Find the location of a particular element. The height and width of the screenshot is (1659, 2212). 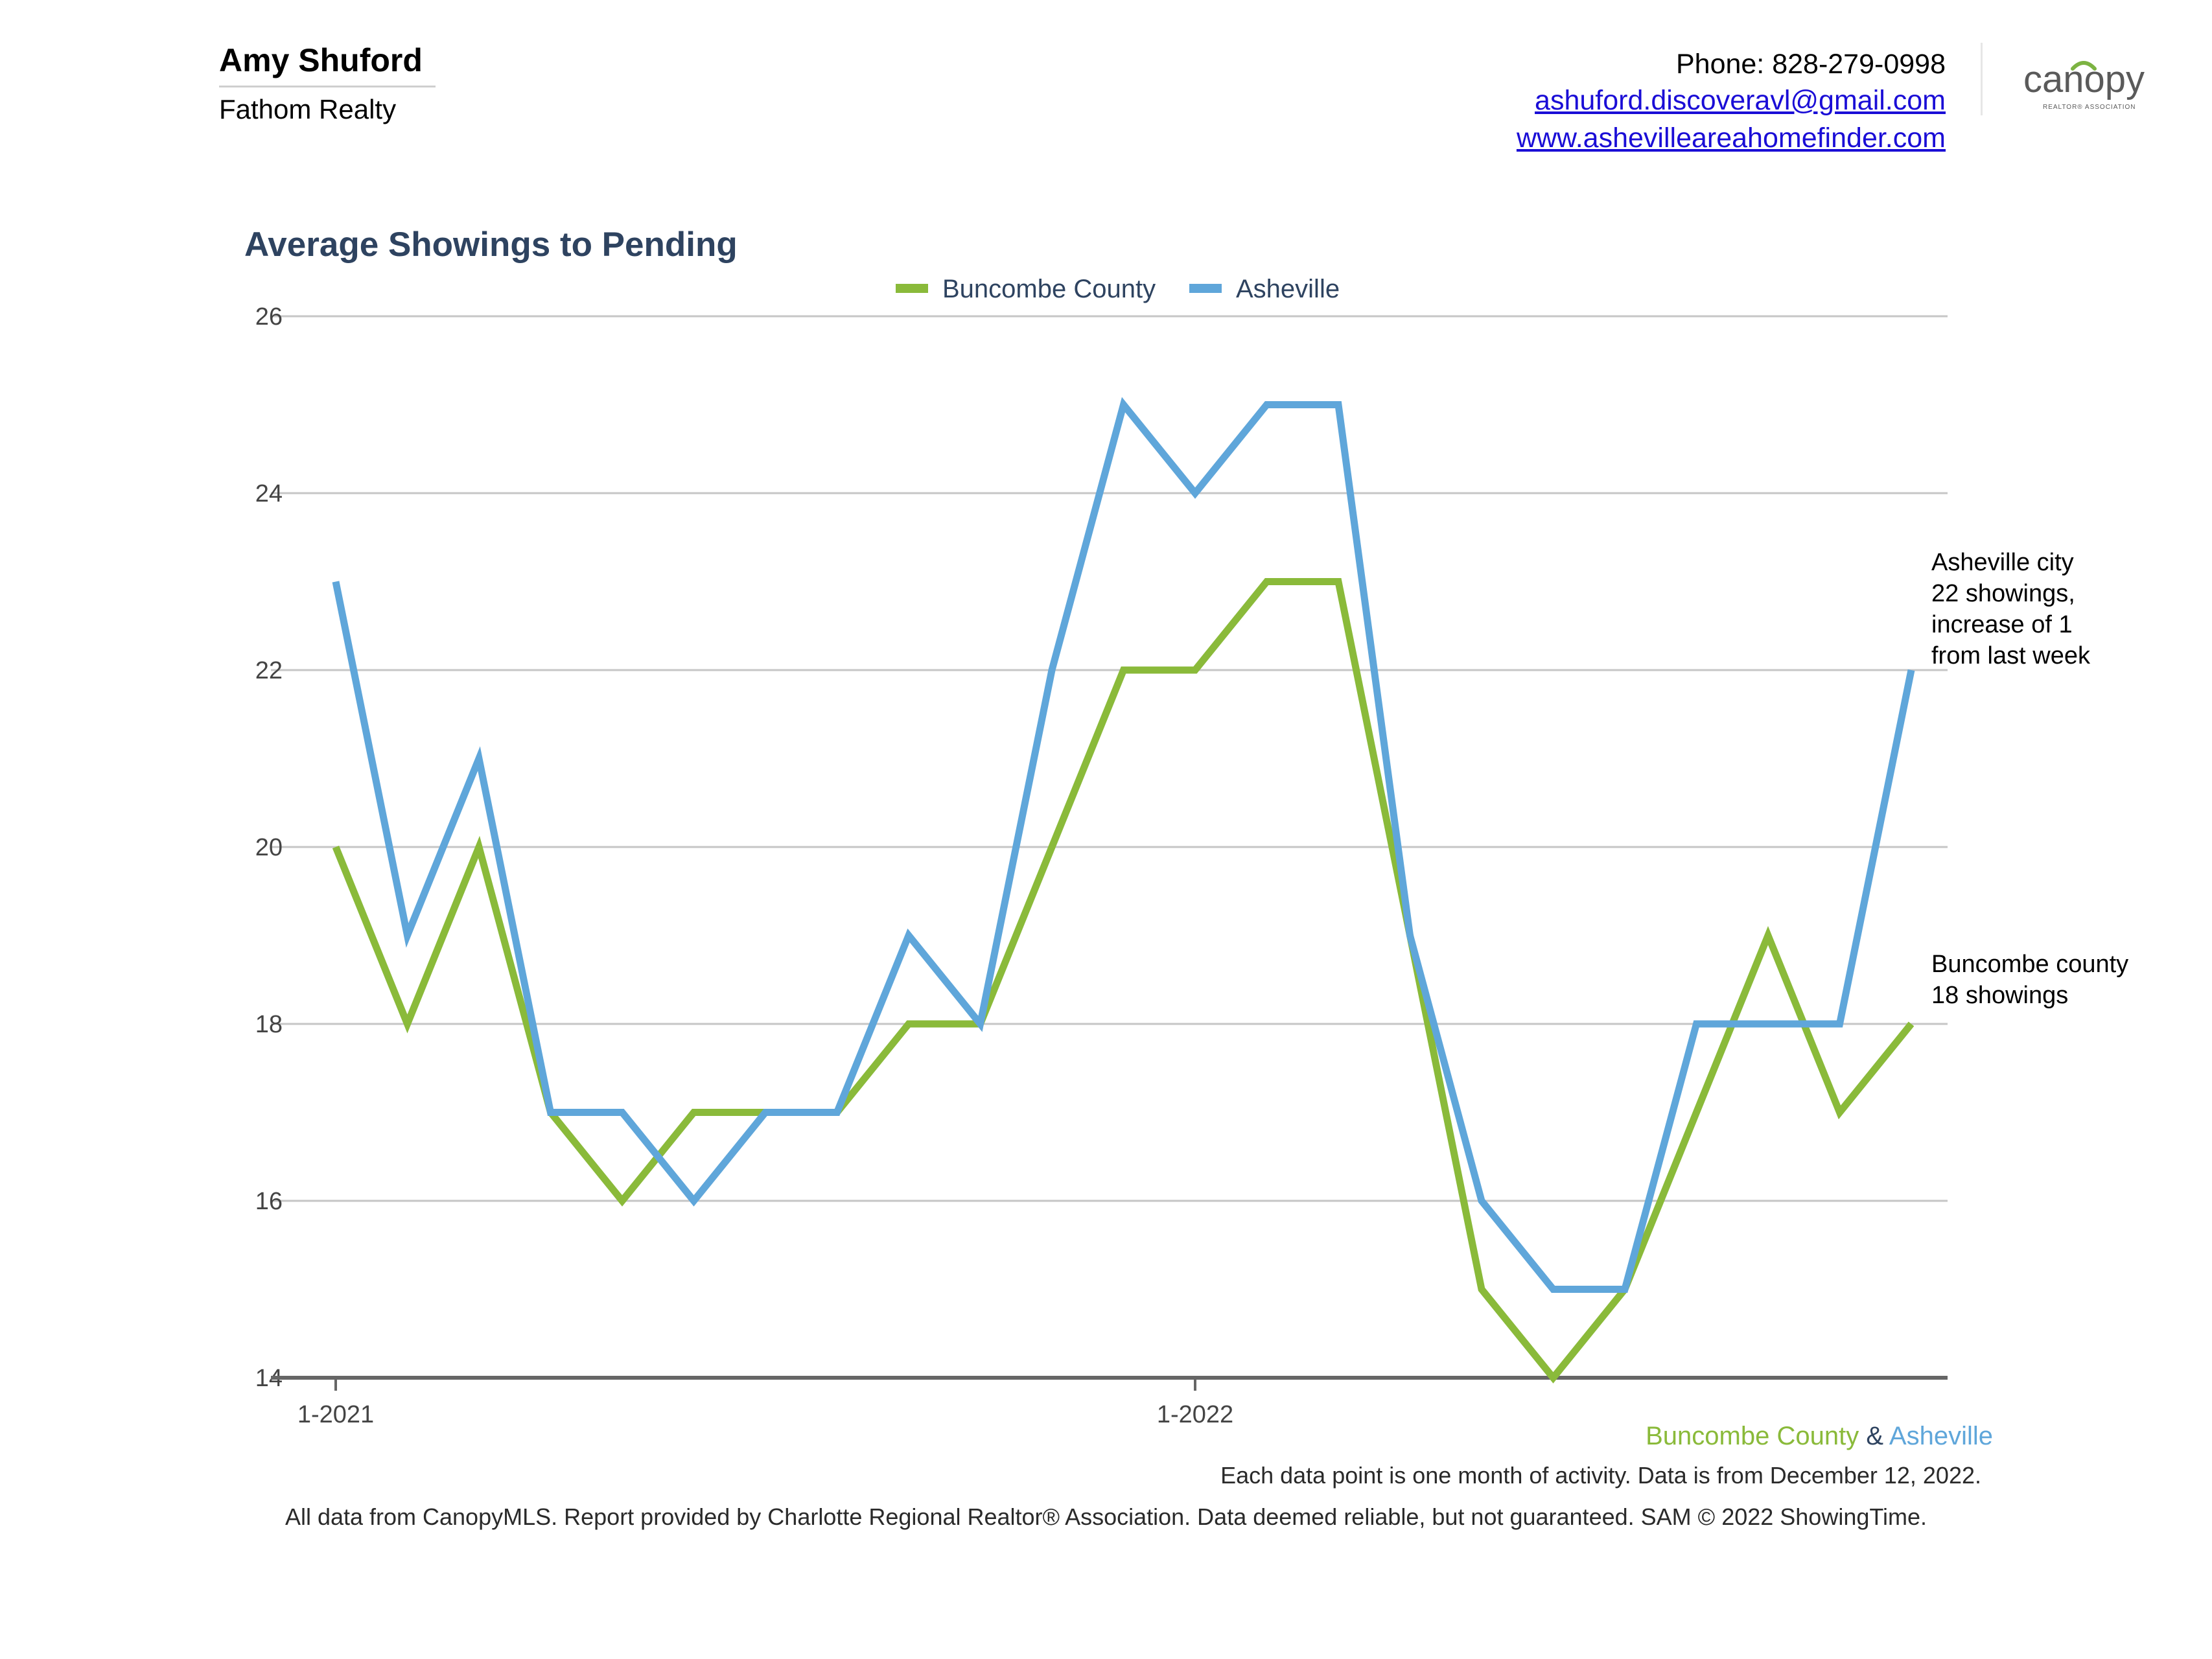

canopy-tagline: REALTOR® ASSOCIATION is located at coordinates (2089, 107).